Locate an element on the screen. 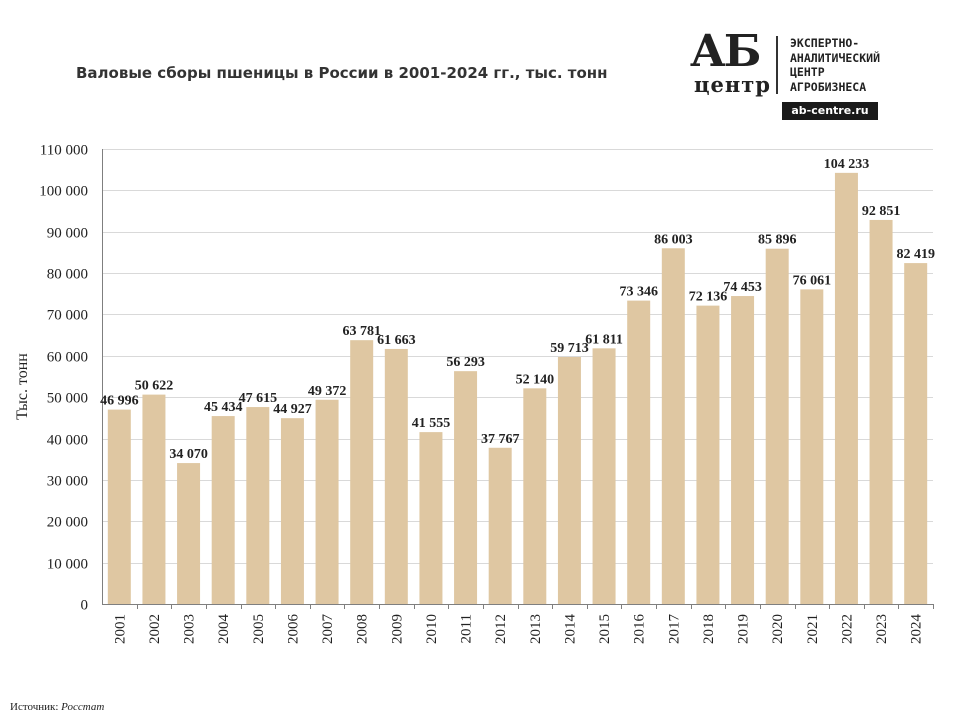 This screenshot has height=720, width=960. y-tick-label: 20 000 is located at coordinates (67, 523).